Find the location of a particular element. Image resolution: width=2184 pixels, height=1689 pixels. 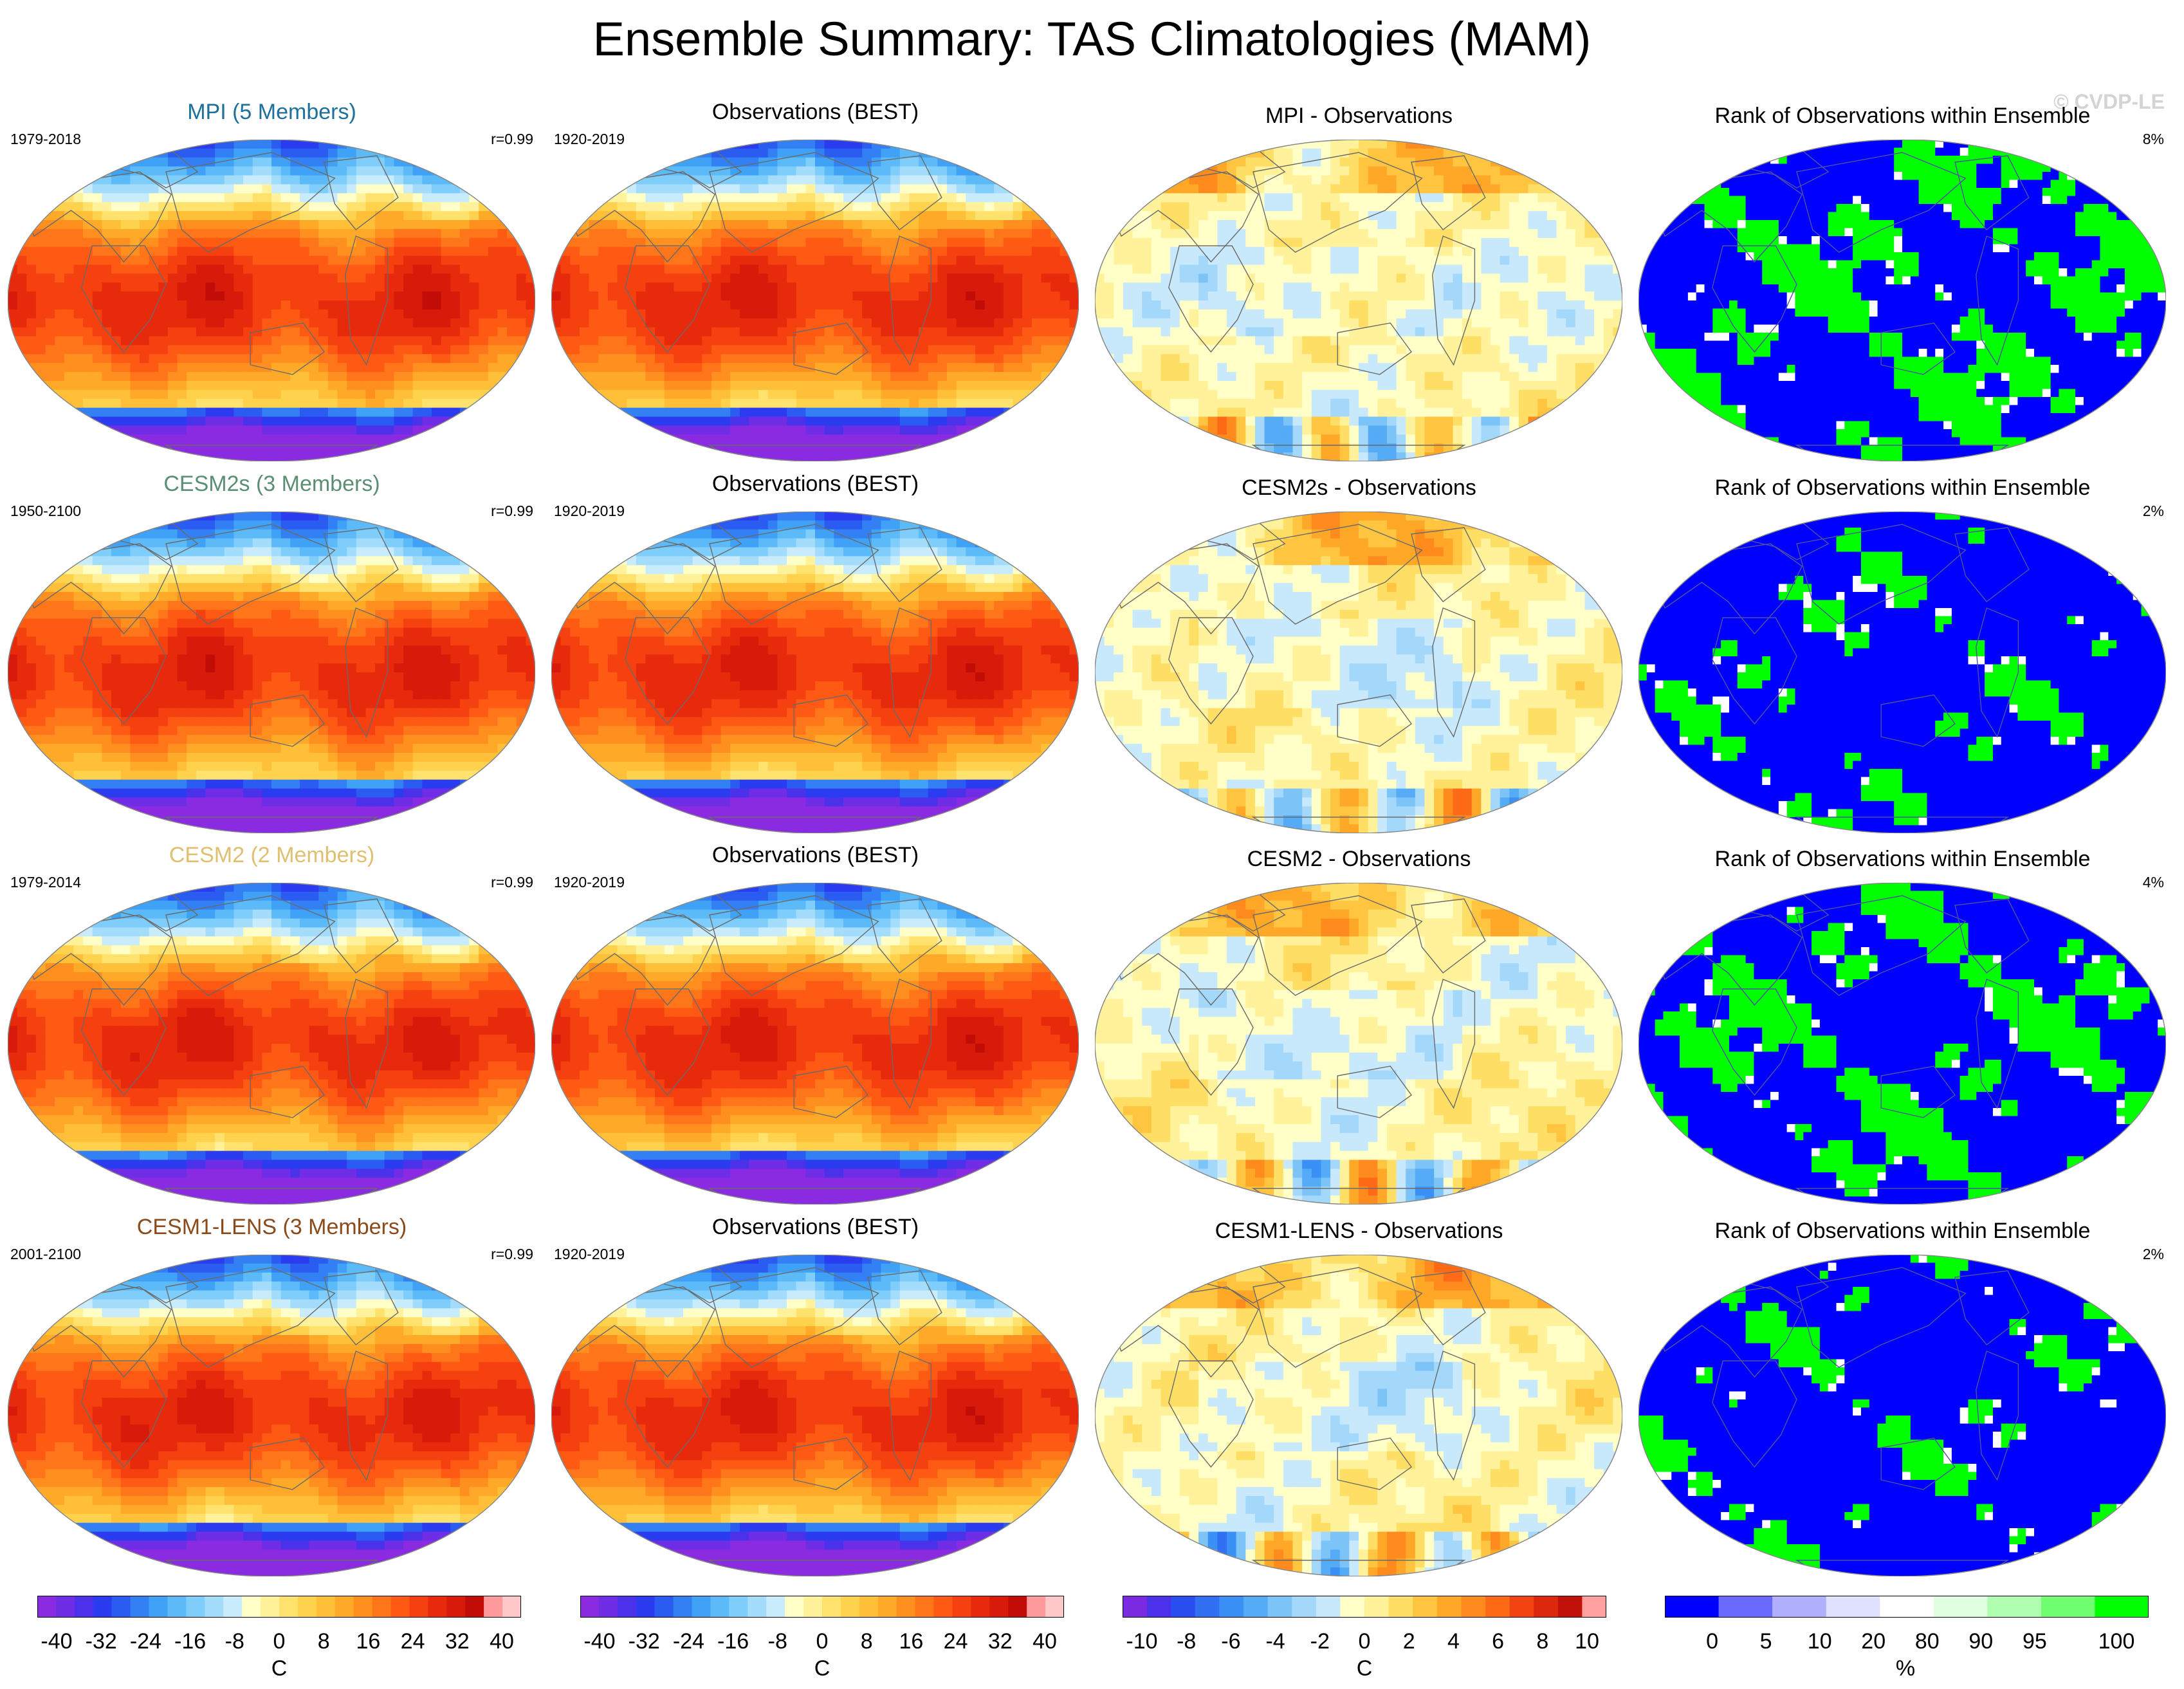

period-label: 1979-2014 is located at coordinates (46, 882).